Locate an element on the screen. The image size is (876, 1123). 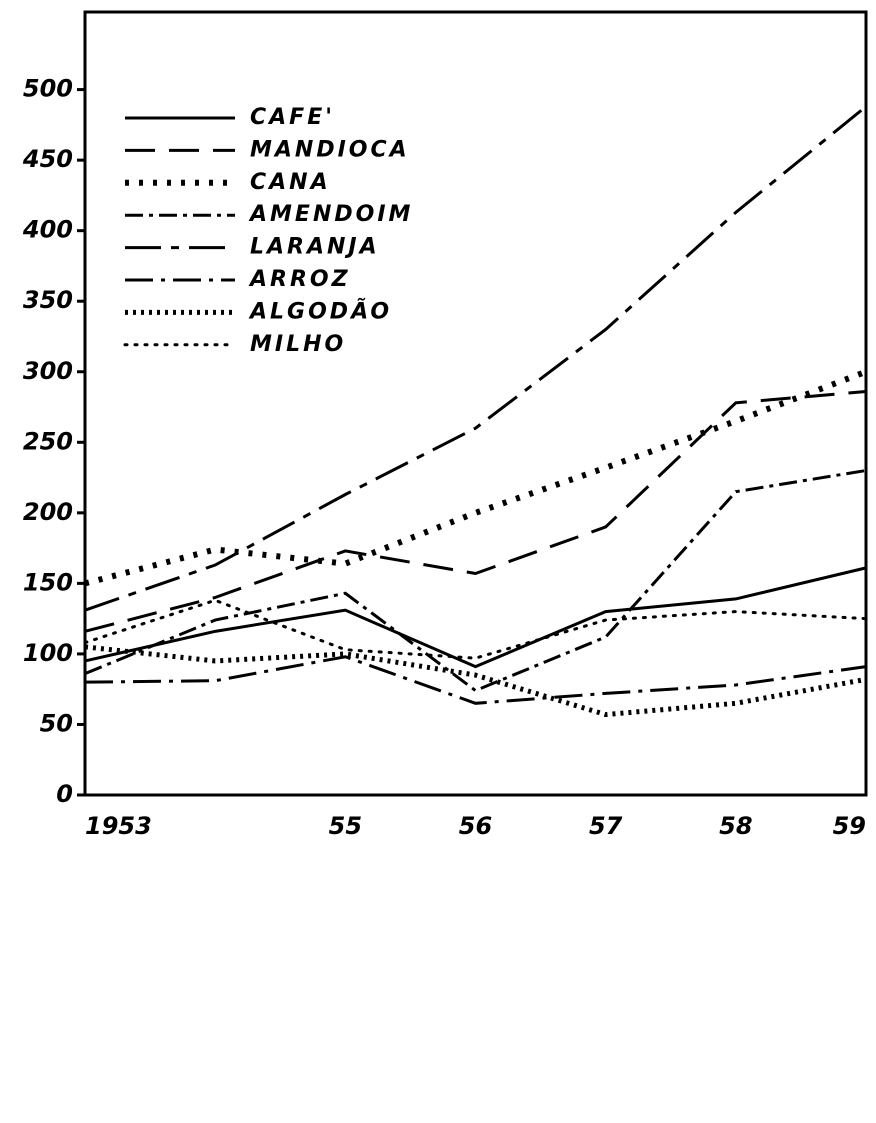
legend-label: CANA is located at coordinates (290, 182).